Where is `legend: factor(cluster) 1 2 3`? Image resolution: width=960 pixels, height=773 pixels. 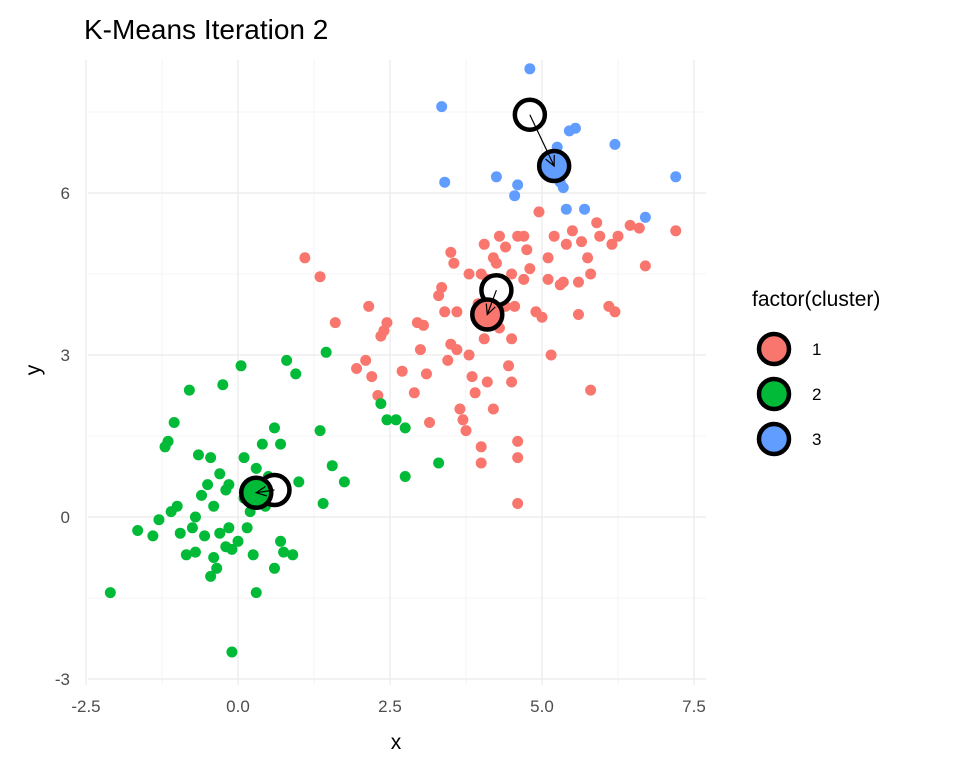
legend: factor(cluster) 1 2 3 is located at coordinates (816, 372).